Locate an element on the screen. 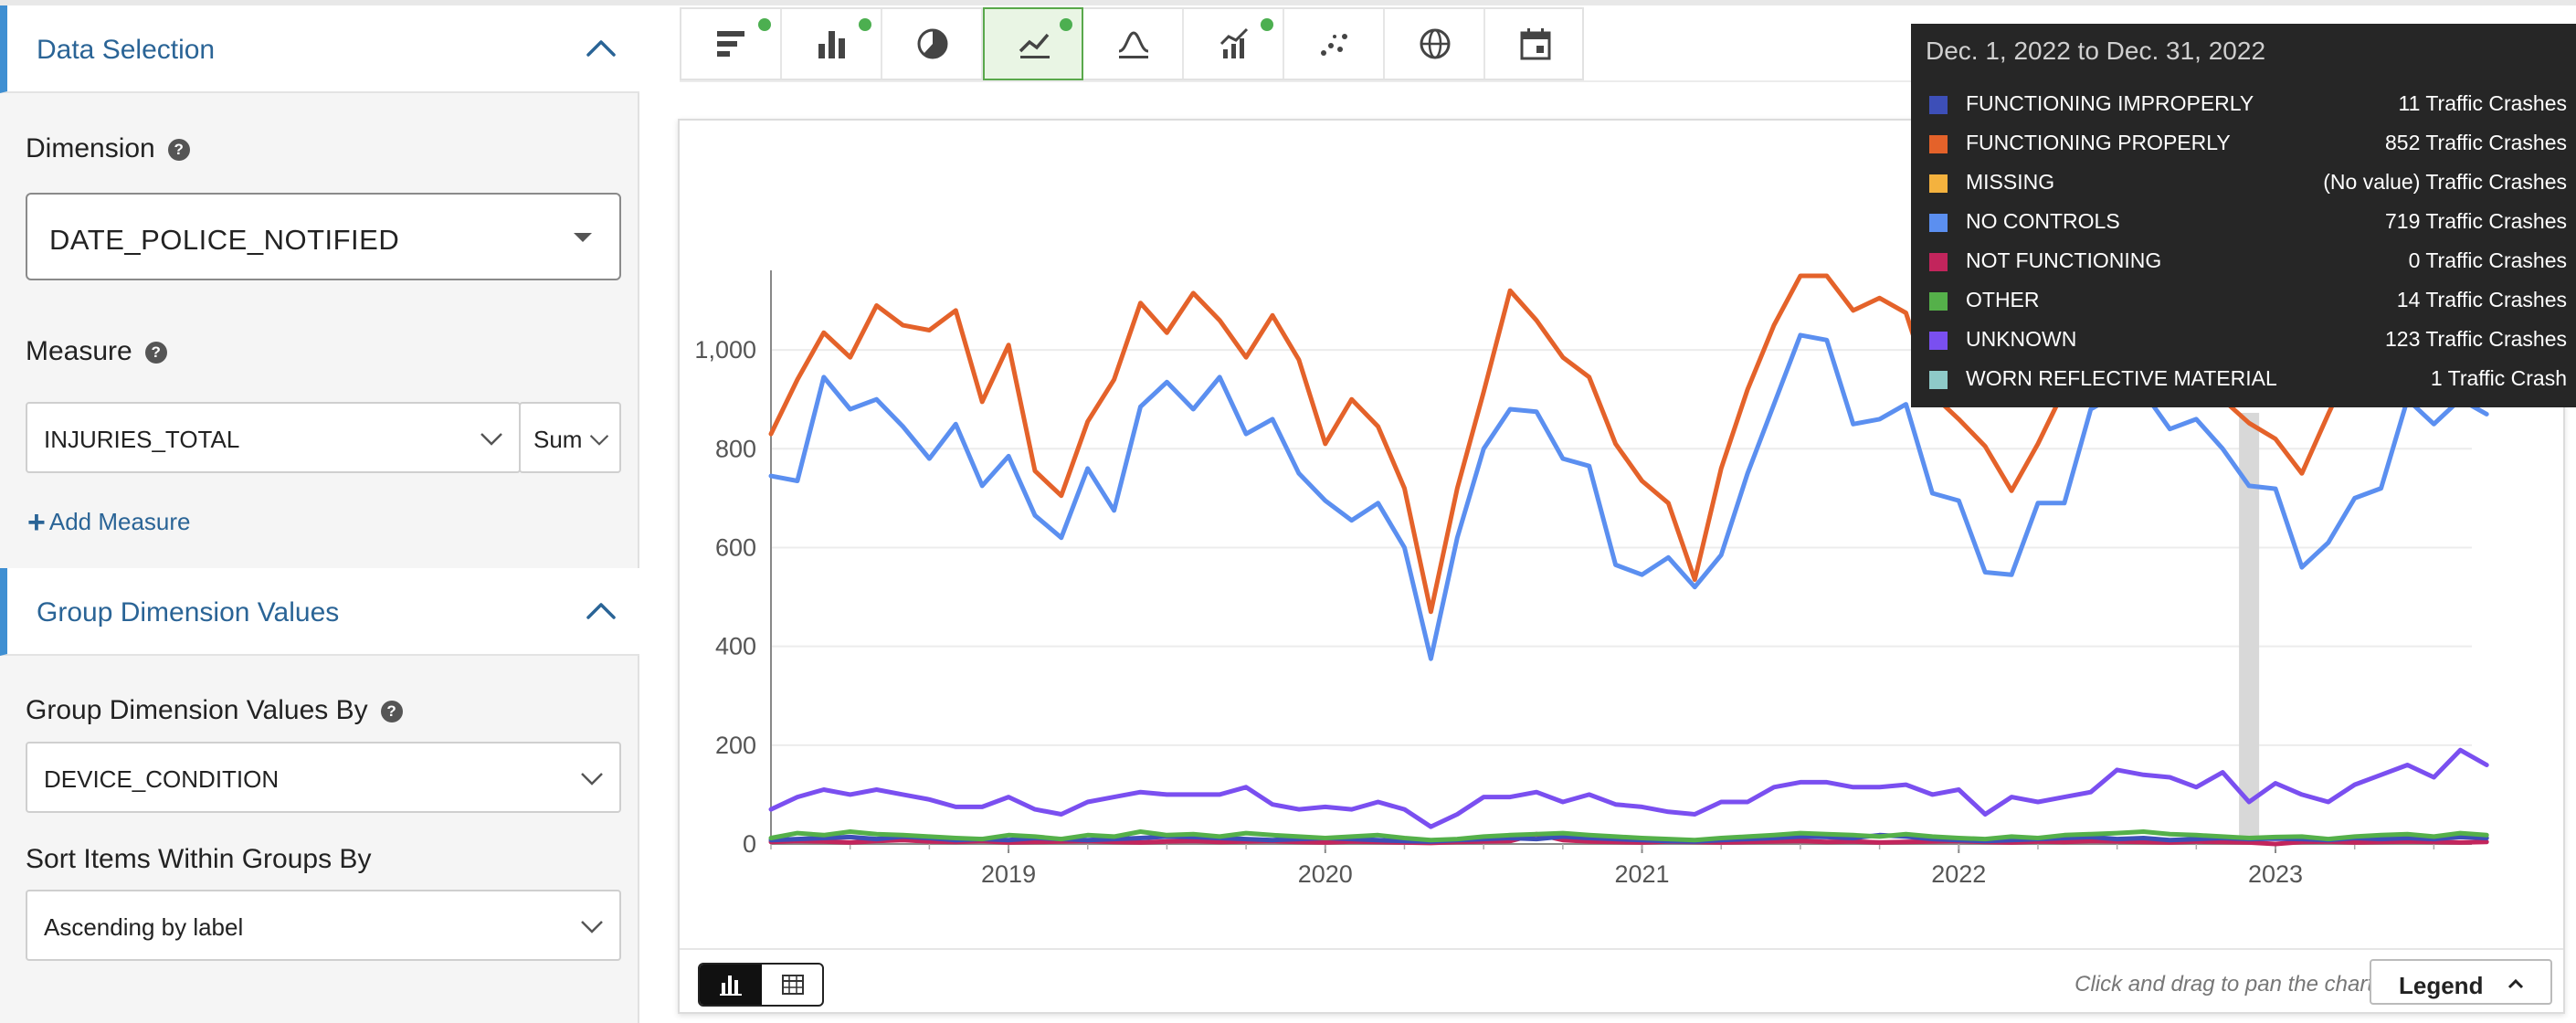 The height and width of the screenshot is (1023, 2576). hover-band is located at coordinates (2249, 628).